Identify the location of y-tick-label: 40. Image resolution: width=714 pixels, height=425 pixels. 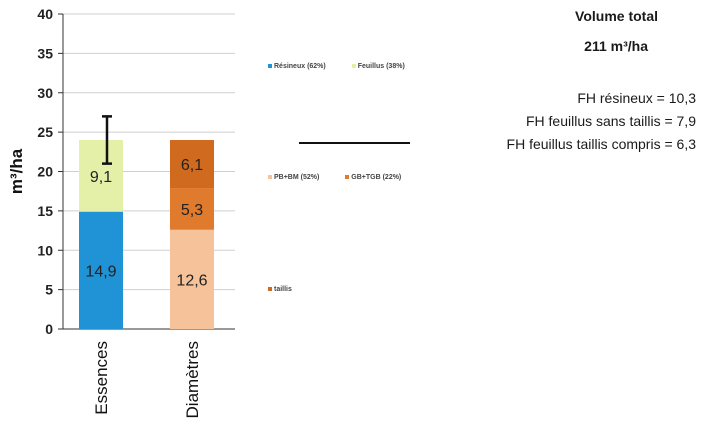
(45, 14).